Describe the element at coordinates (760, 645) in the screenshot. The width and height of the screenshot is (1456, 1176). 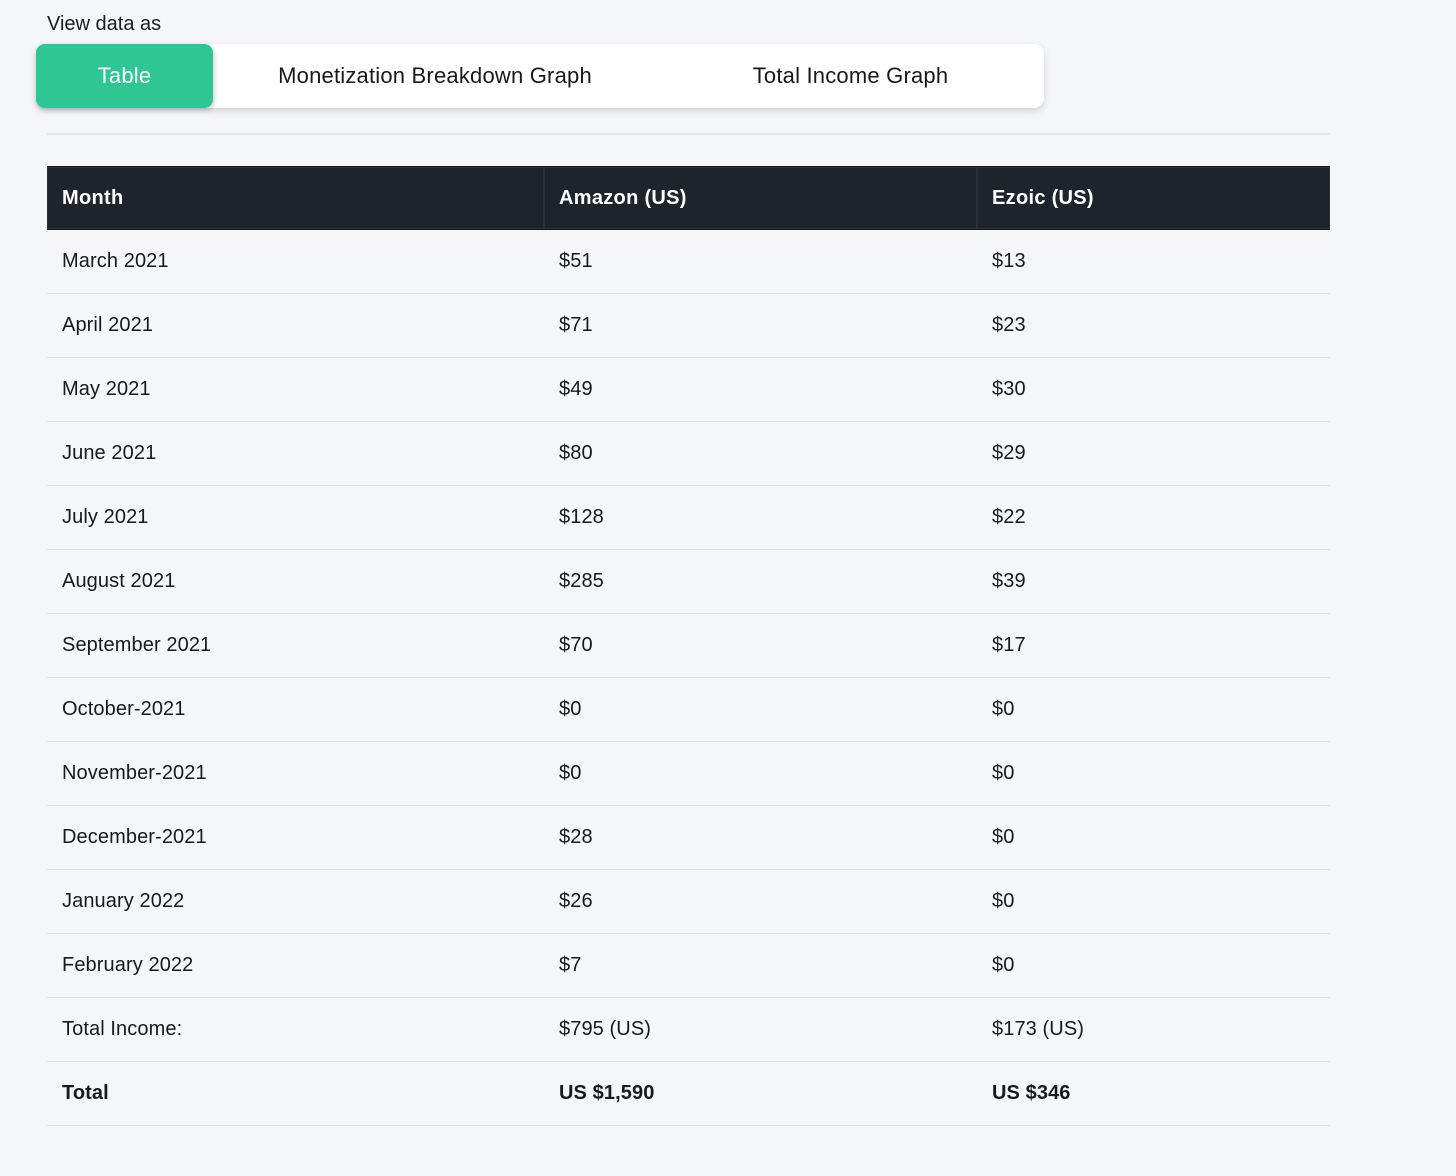
I see `amazon-cell: $70` at that location.